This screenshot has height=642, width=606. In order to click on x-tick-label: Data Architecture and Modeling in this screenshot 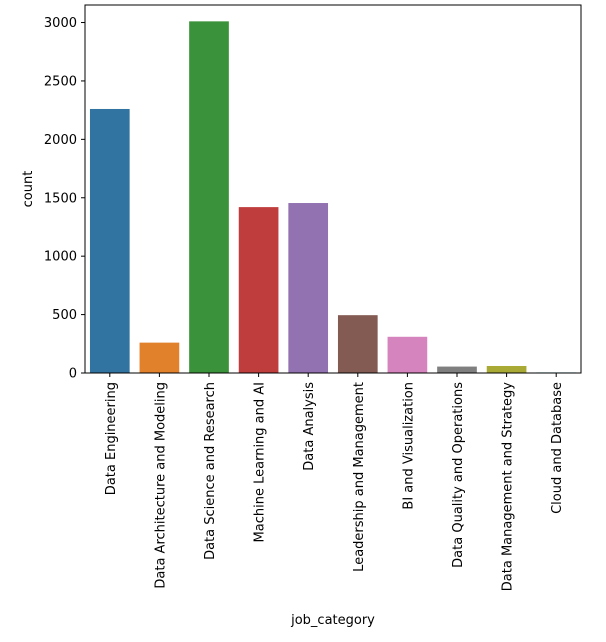, I will do `click(160, 485)`.